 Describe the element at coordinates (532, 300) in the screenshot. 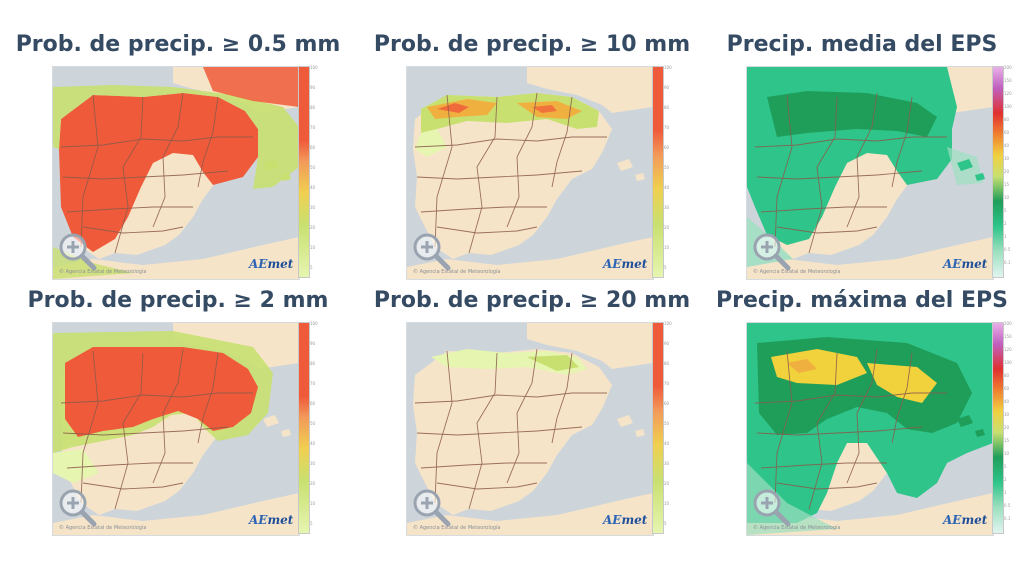

I see `panel-title: Prob. de precip. ≥ 20 mm` at that location.